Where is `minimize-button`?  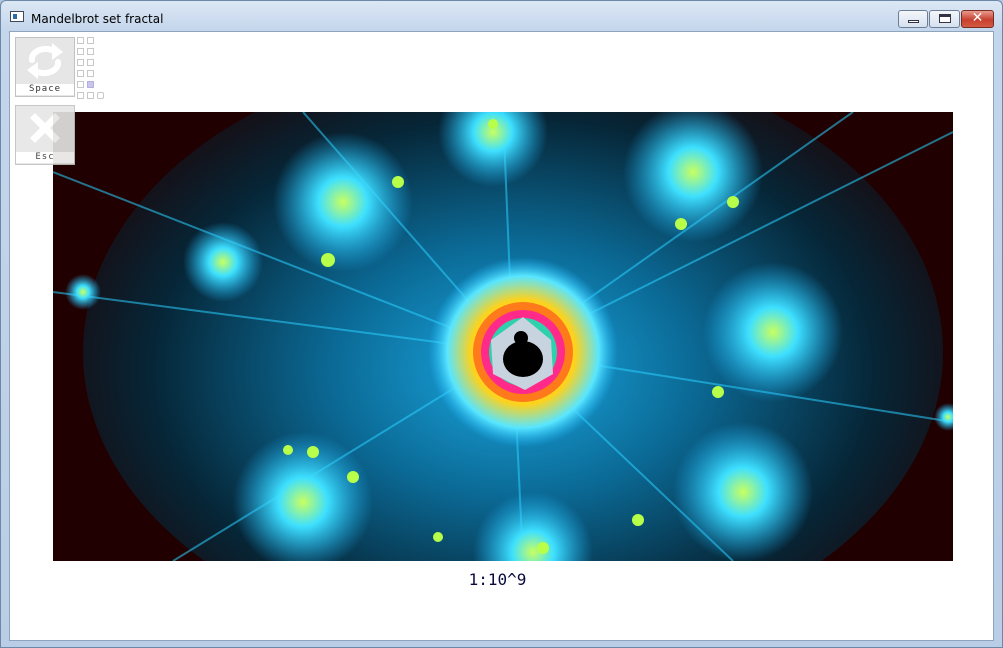
minimize-button is located at coordinates (913, 19).